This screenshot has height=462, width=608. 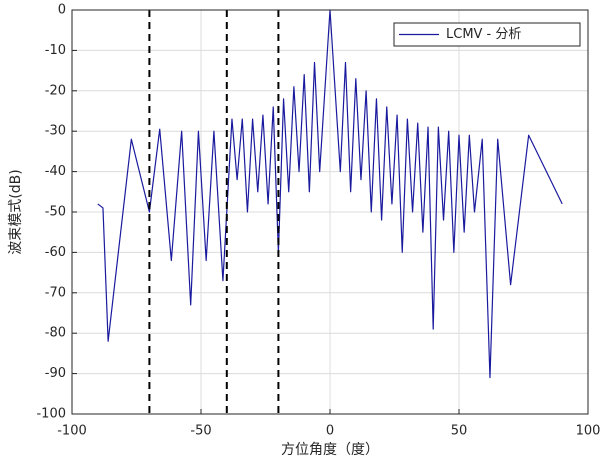 I want to click on legend-box, so click(x=487, y=34).